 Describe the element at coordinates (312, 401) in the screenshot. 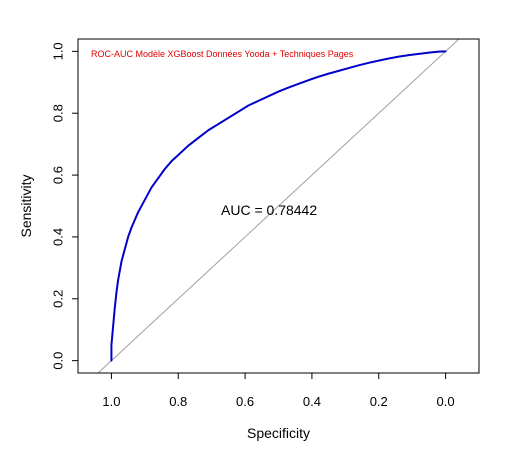

I see `x-tick-label: 0.4` at that location.